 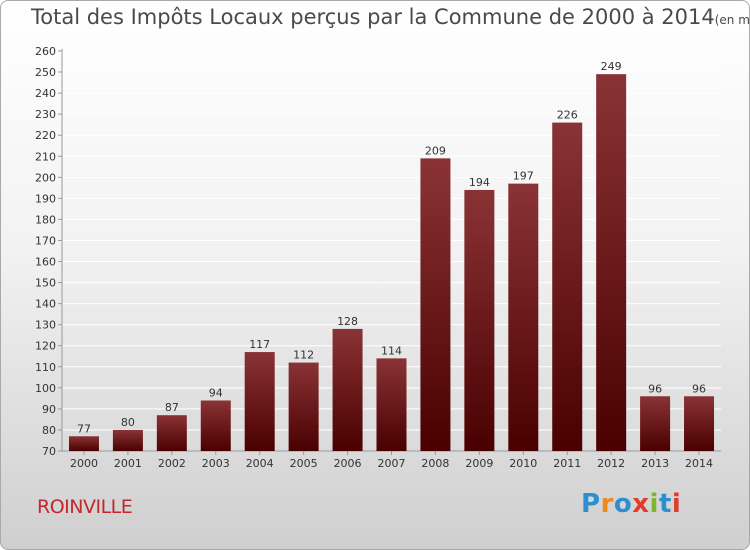 What do you see at coordinates (45, 177) in the screenshot?
I see `y-tick-label: 200` at bounding box center [45, 177].